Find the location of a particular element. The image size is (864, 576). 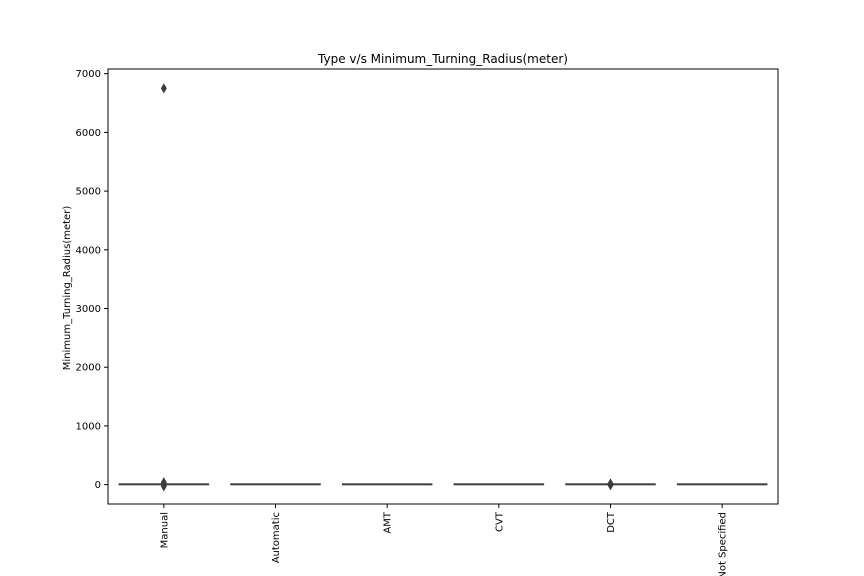

box-automatic is located at coordinates (275, 484).